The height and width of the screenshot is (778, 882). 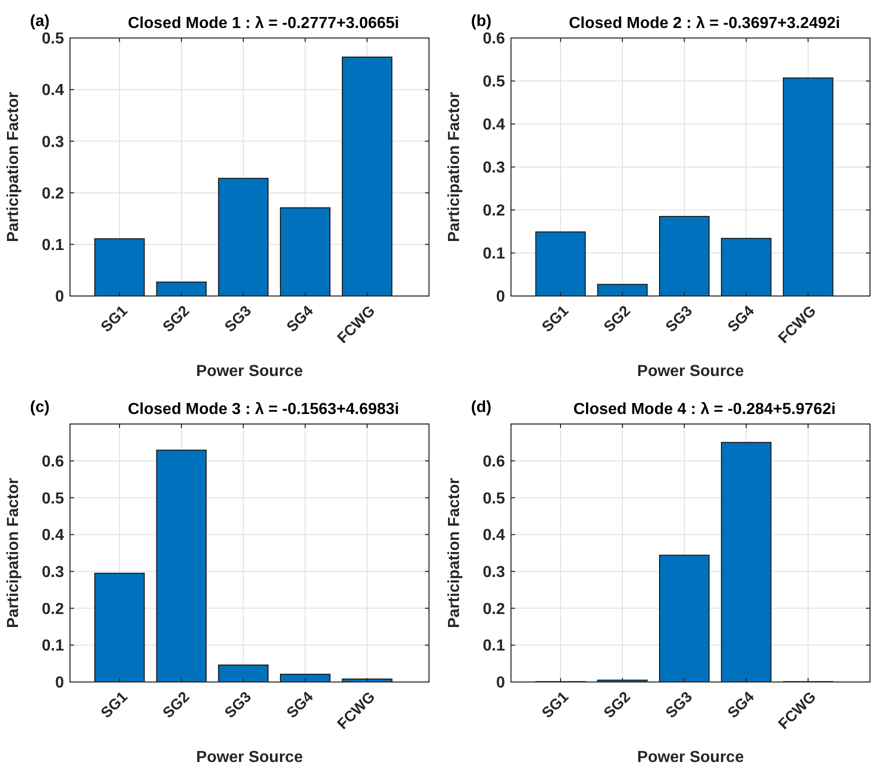 What do you see at coordinates (481, 21) in the screenshot?
I see `text: (b)` at bounding box center [481, 21].